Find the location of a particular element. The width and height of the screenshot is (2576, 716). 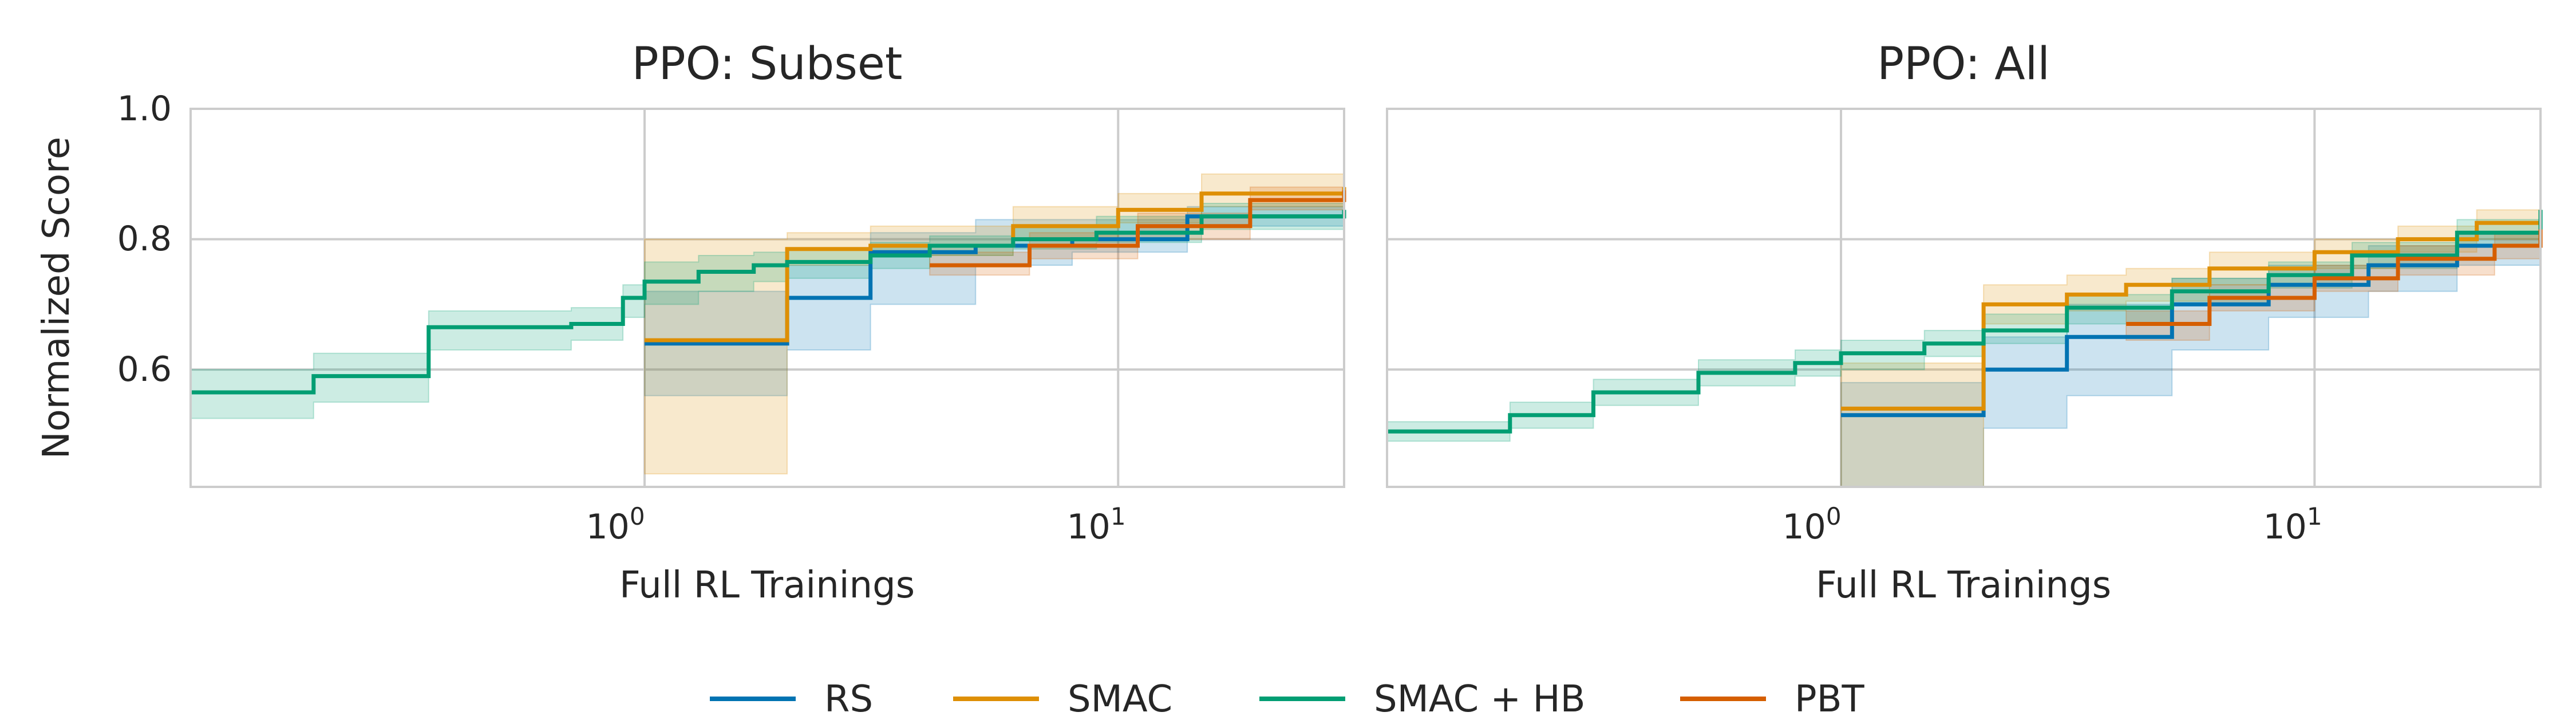

x-tick-10^0: 10⁰ is located at coordinates (615, 524).